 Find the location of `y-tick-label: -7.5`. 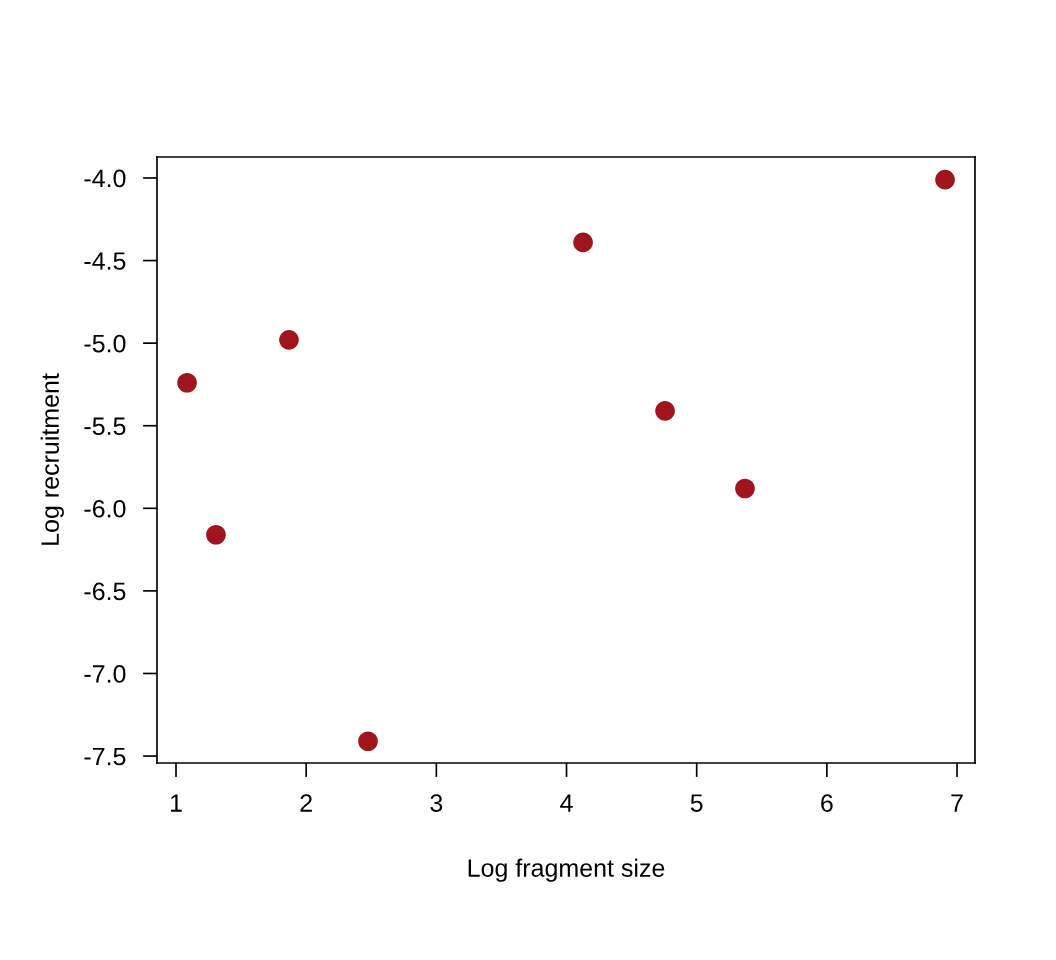

y-tick-label: -7.5 is located at coordinates (105, 756).